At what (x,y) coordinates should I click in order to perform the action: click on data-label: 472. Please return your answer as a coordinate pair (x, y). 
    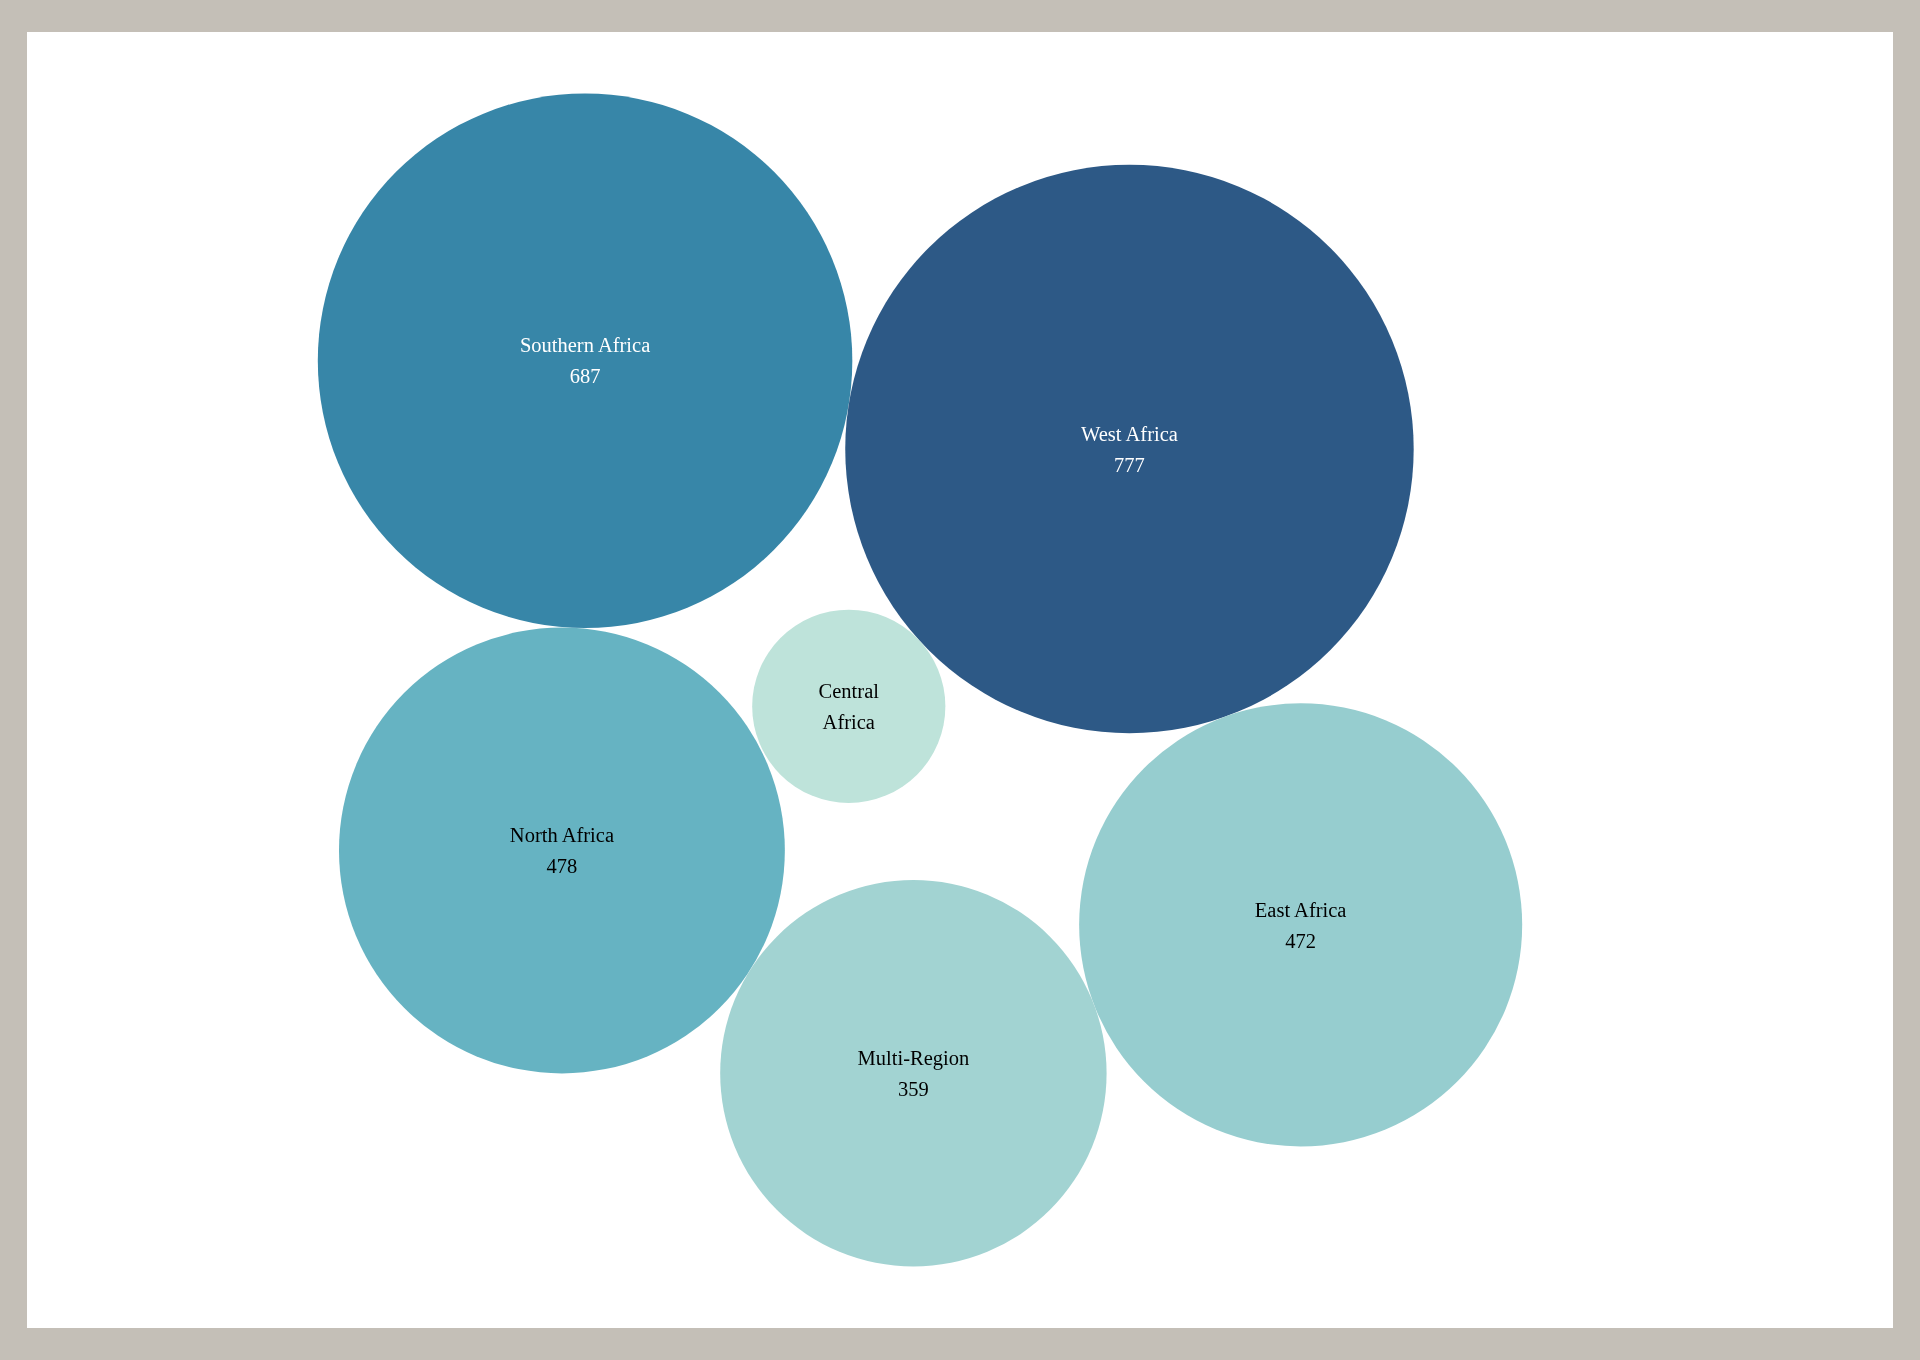
    Looking at the image, I should click on (1301, 940).